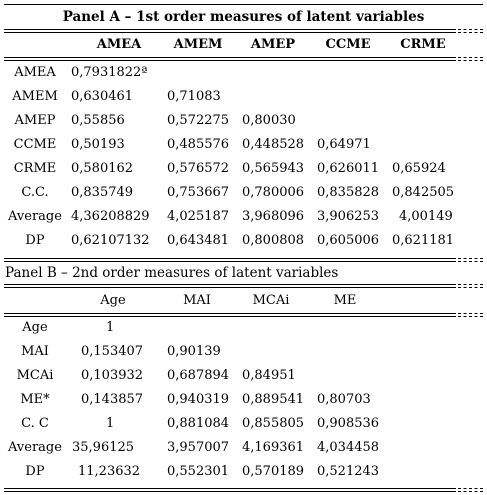 This screenshot has width=487, height=495. What do you see at coordinates (35, 423) in the screenshot?
I see `row-label: C. C` at bounding box center [35, 423].